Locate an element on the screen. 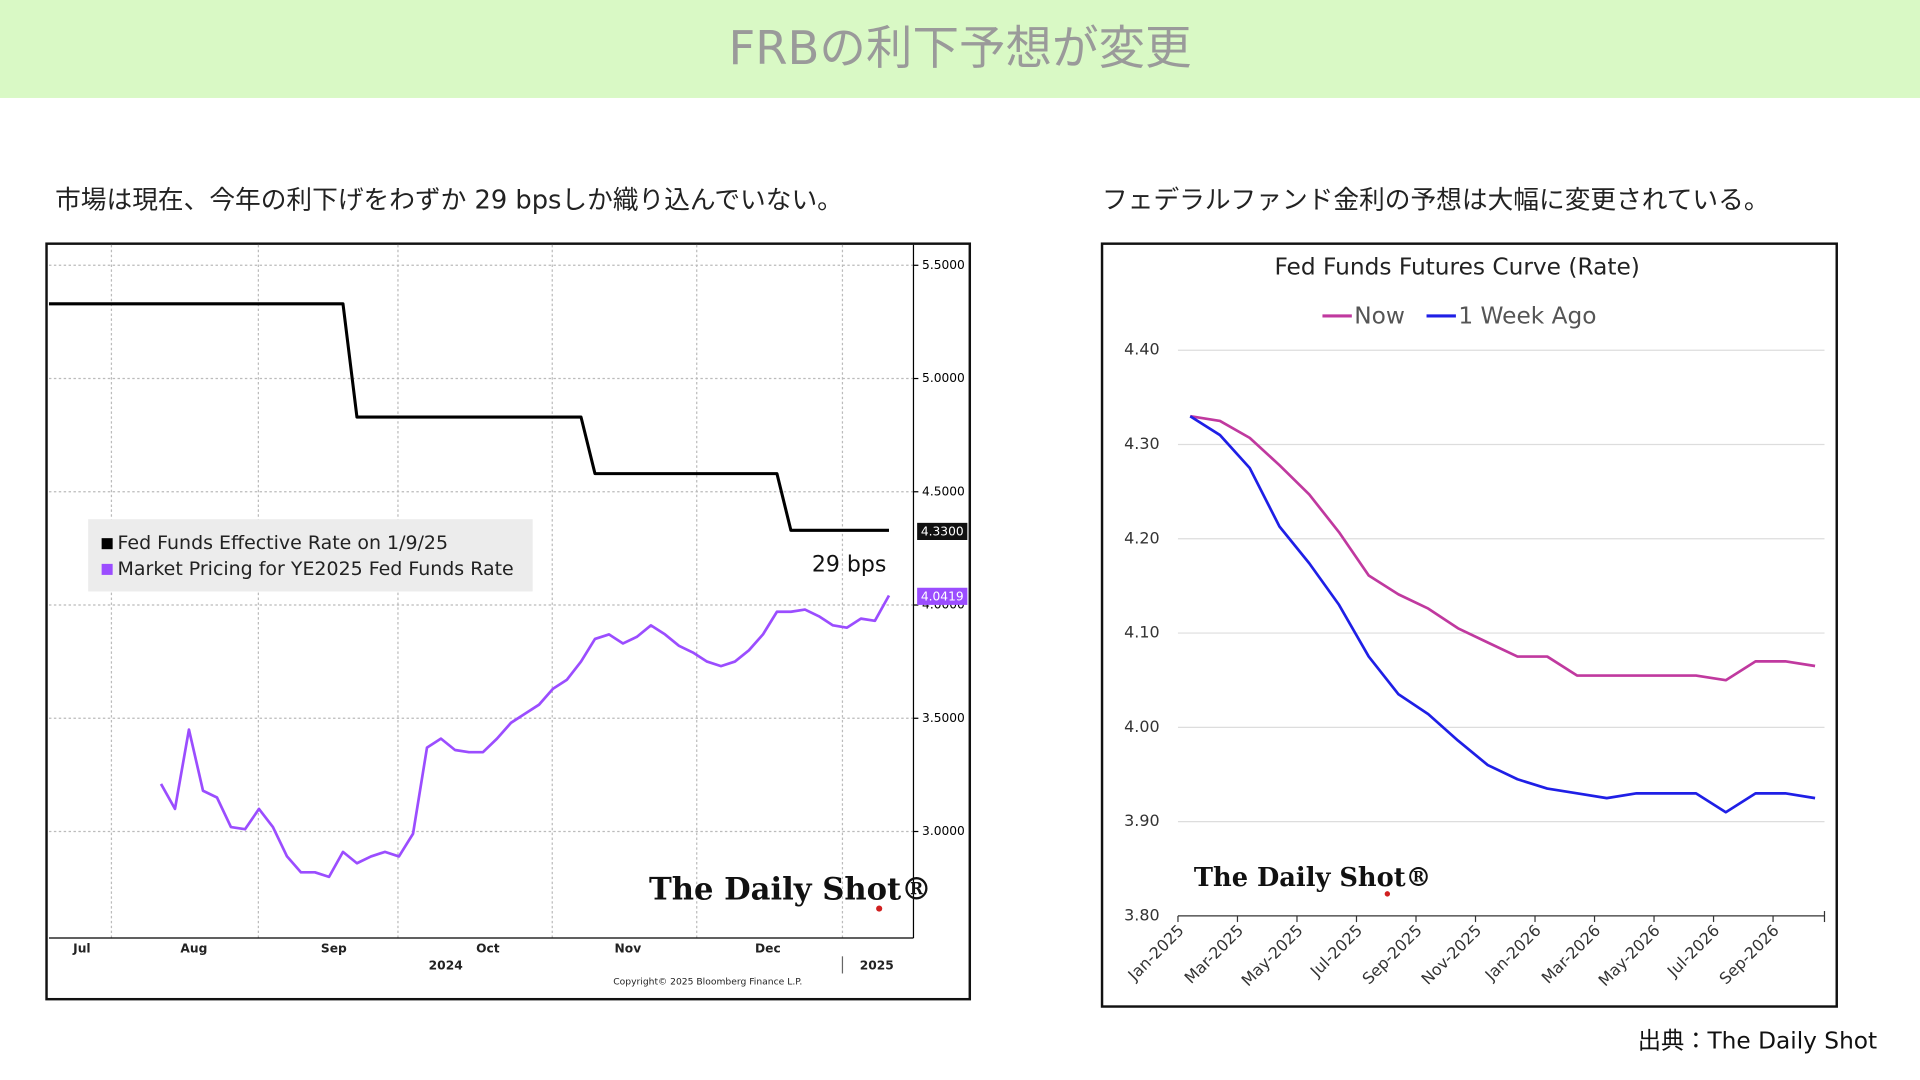 The height and width of the screenshot is (1080, 1920). y-tick-label: 3.80 is located at coordinates (1141, 914).